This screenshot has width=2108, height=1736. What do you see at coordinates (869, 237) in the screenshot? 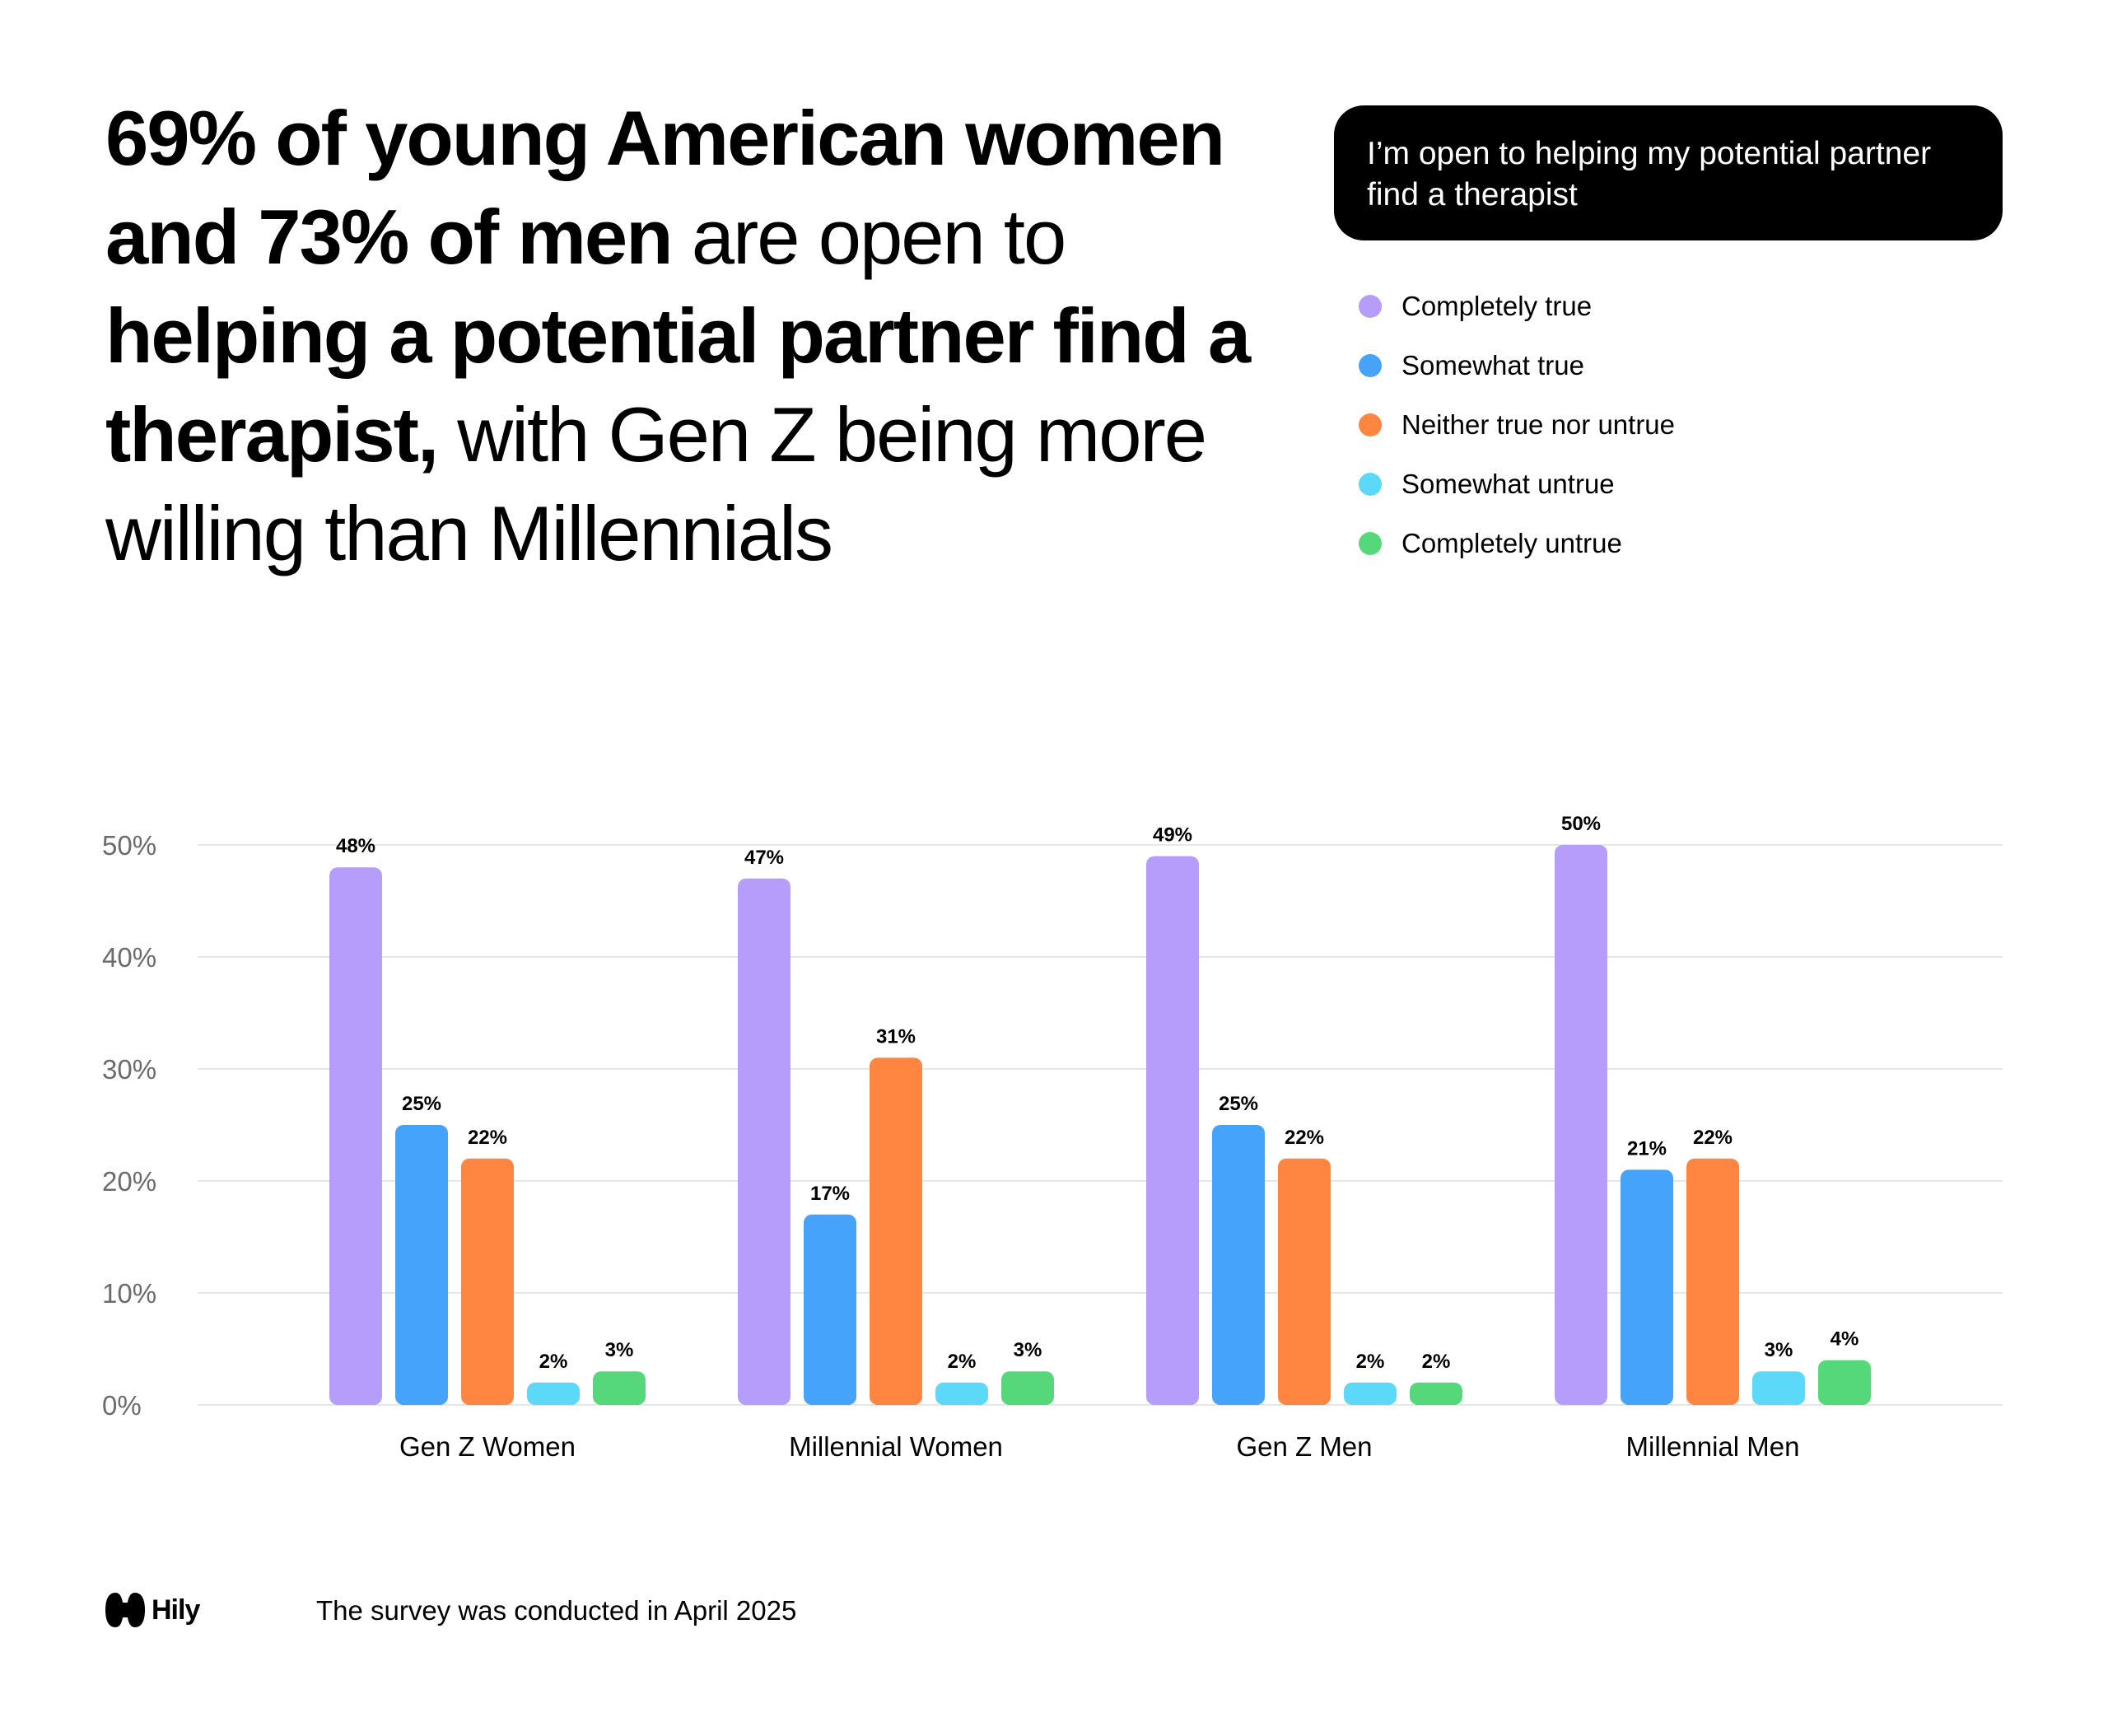
I see `headline-regular-1: are open to` at bounding box center [869, 237].